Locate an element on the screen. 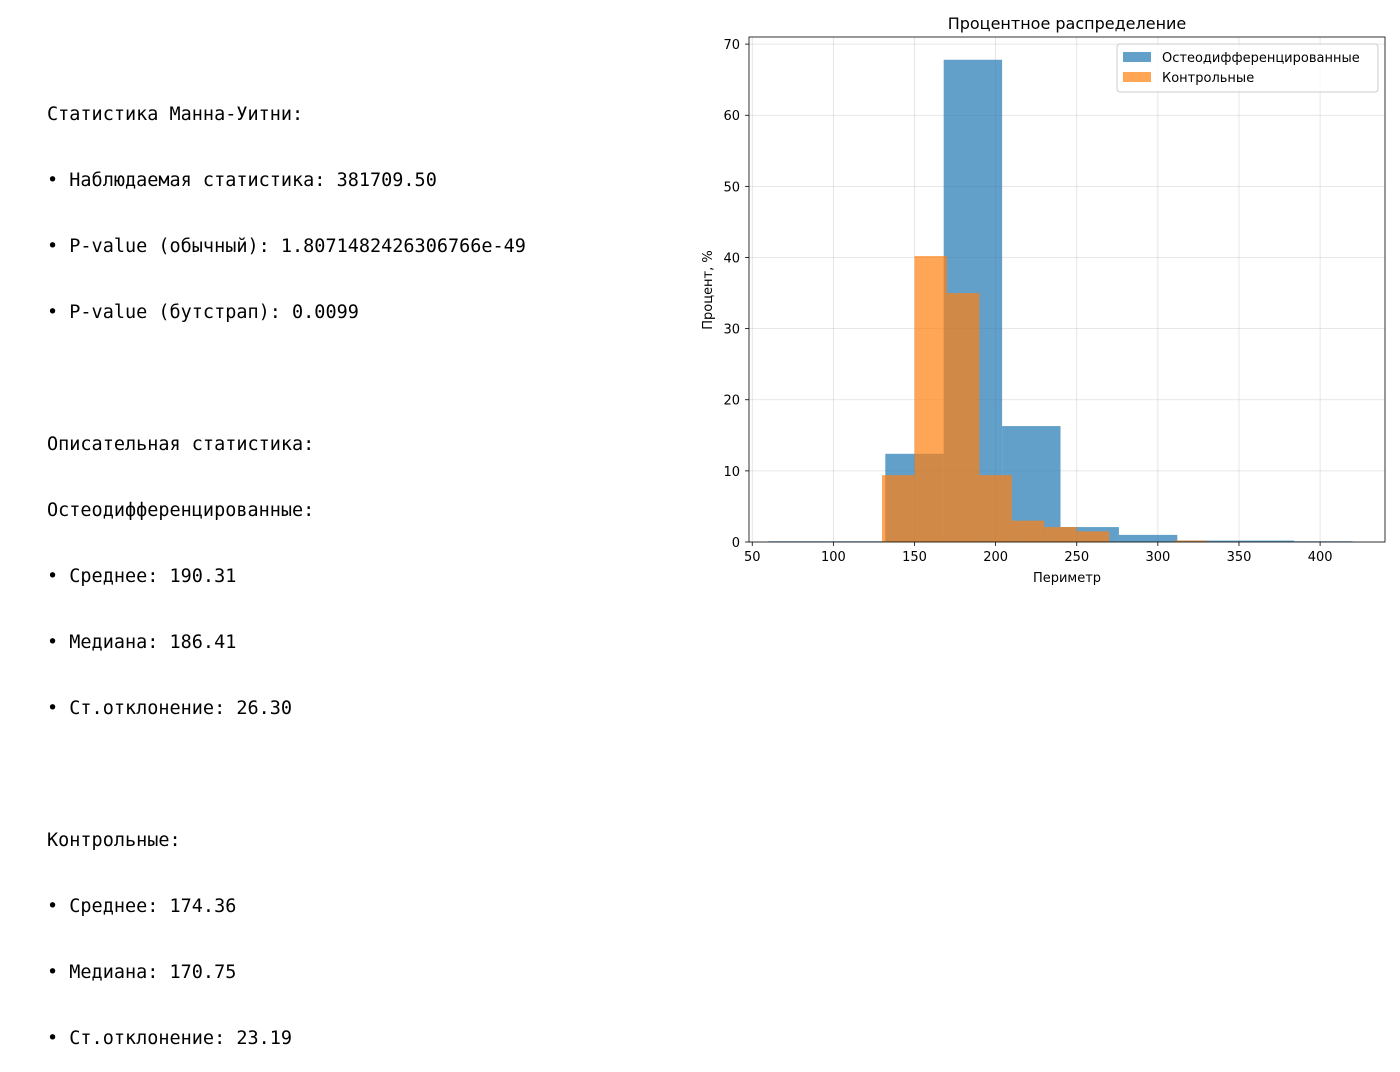 The width and height of the screenshot is (1400, 1072). control-header: Контрольные: is located at coordinates (114, 840).